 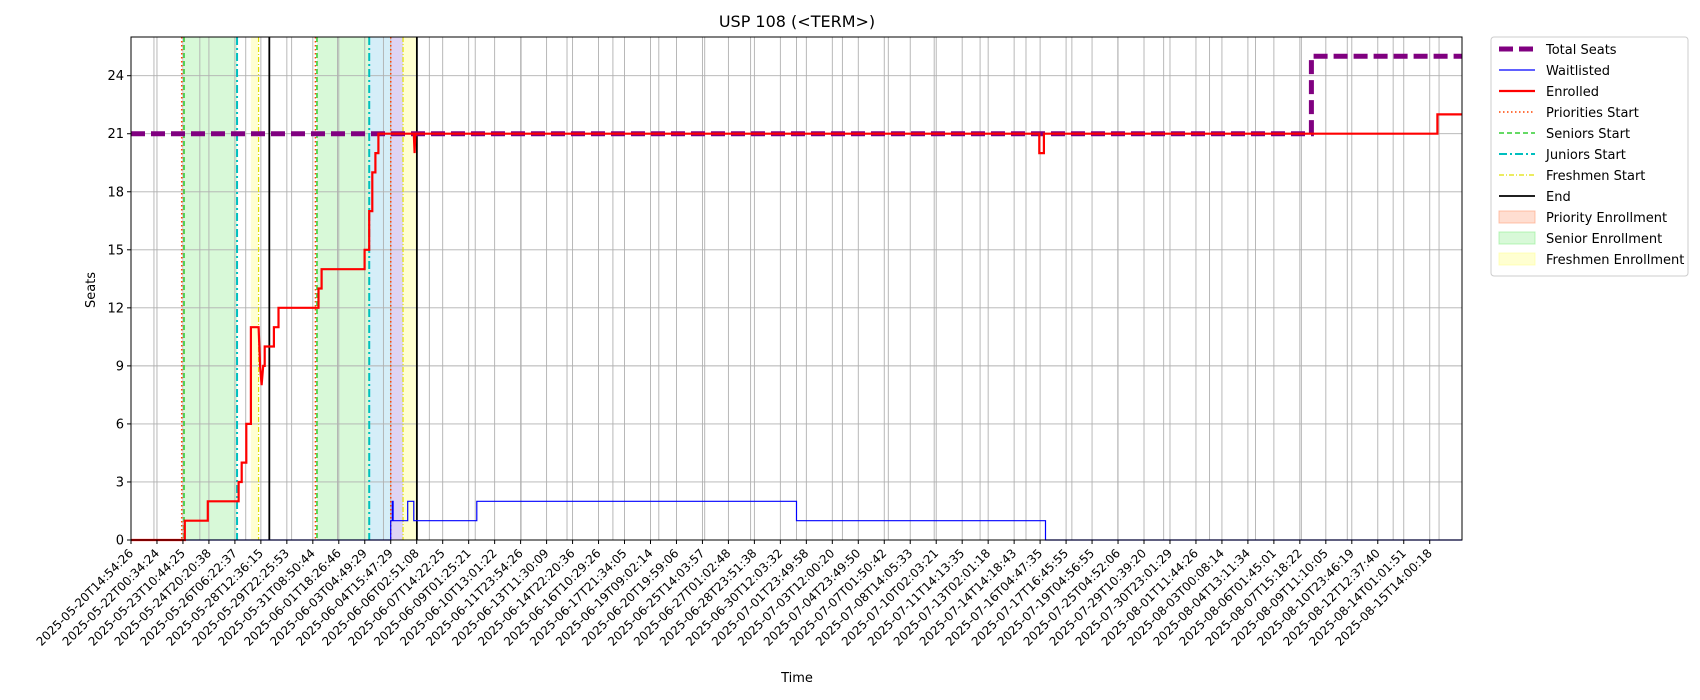 I want to click on y-tick-label-6: 18, so click(x=115, y=192).